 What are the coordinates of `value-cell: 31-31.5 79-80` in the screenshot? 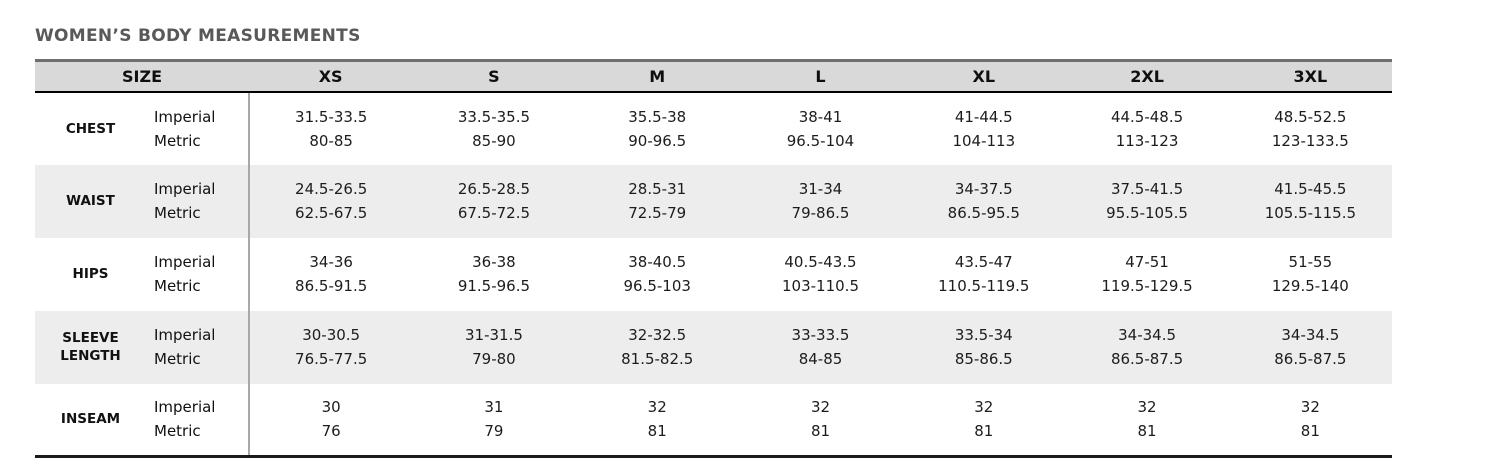 It's located at (494, 347).